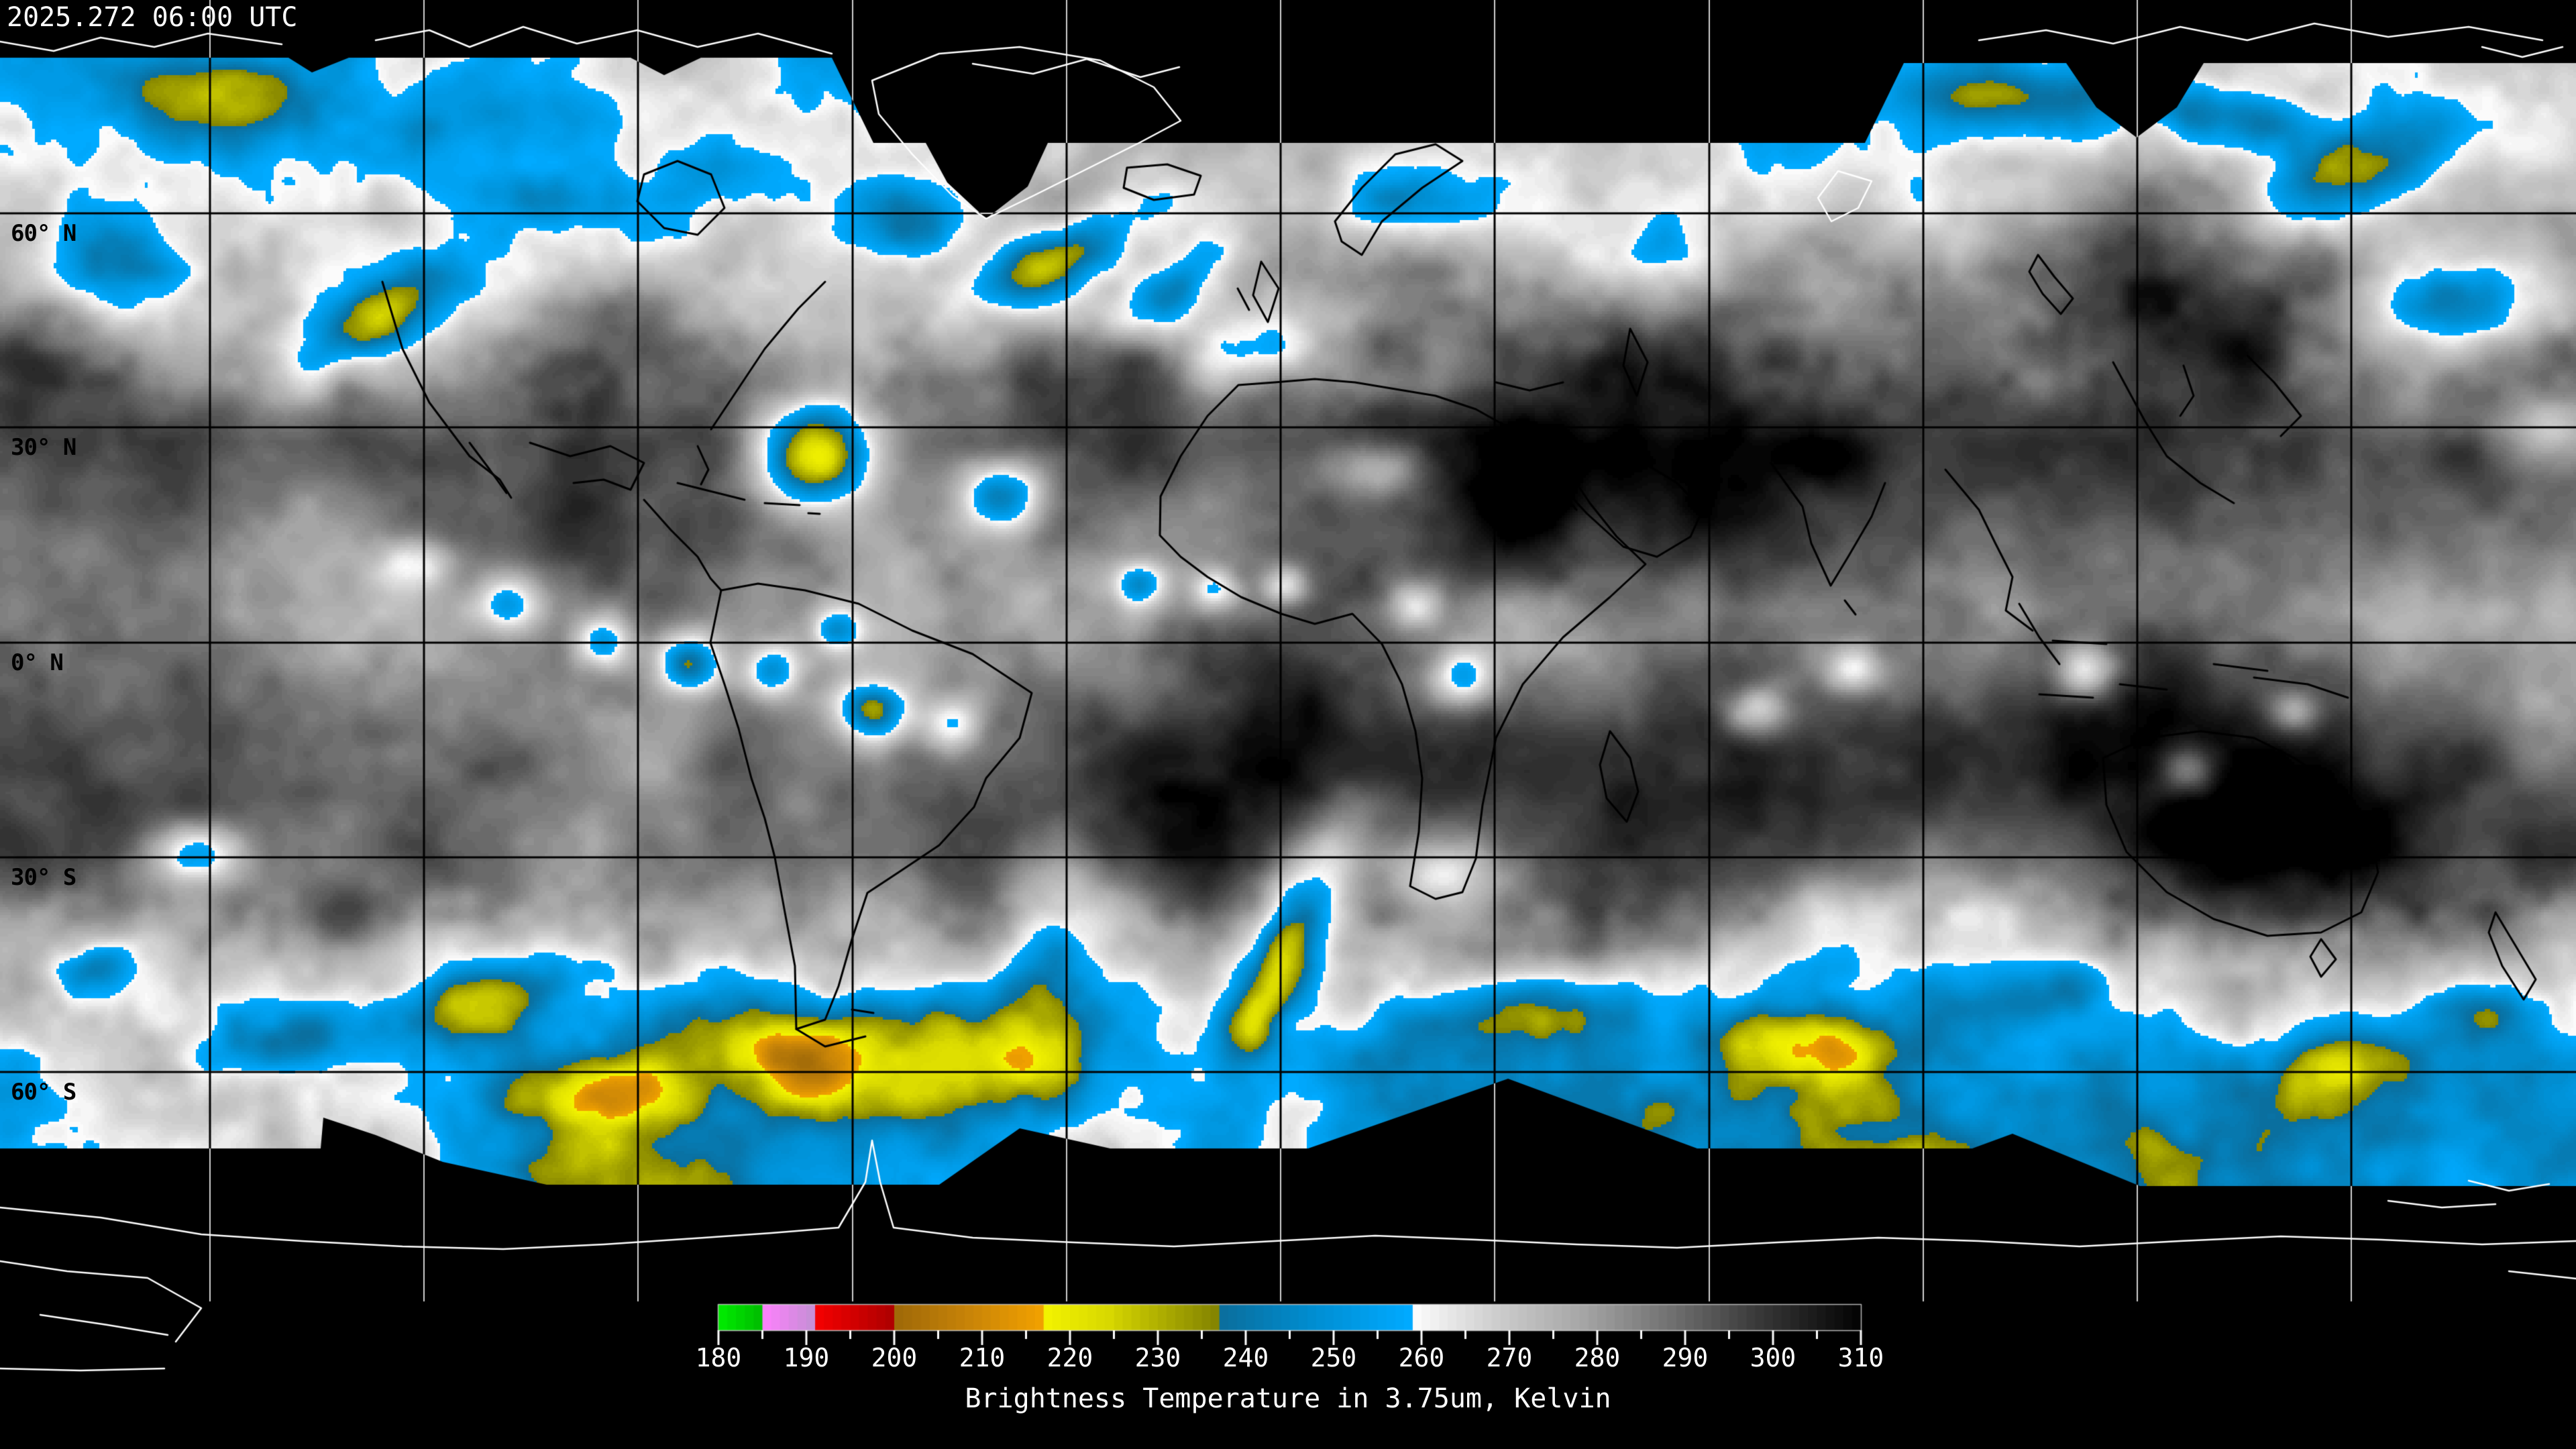 The width and height of the screenshot is (2576, 1449). I want to click on colorbar-tick-label: 270, so click(1509, 1358).